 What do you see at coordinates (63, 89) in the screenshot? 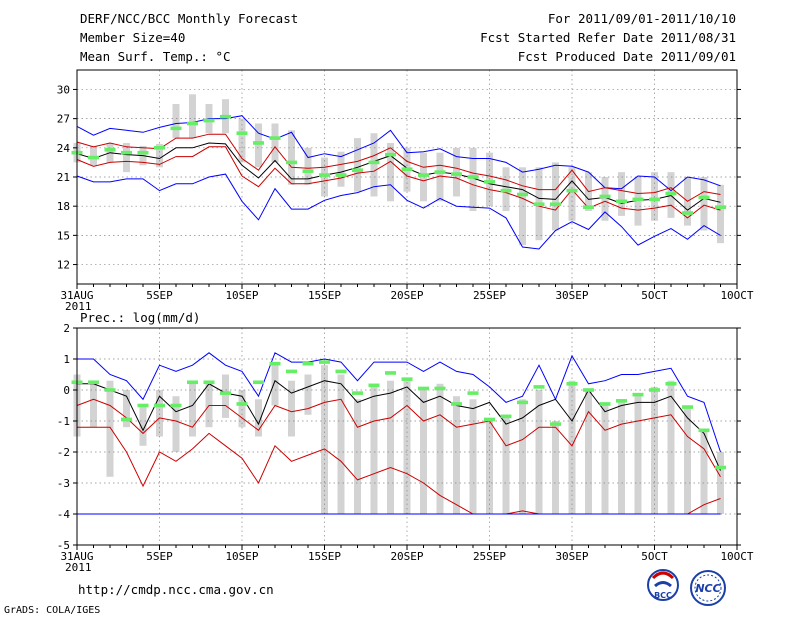
I see `temp-ytick-label: 30` at bounding box center [63, 89].